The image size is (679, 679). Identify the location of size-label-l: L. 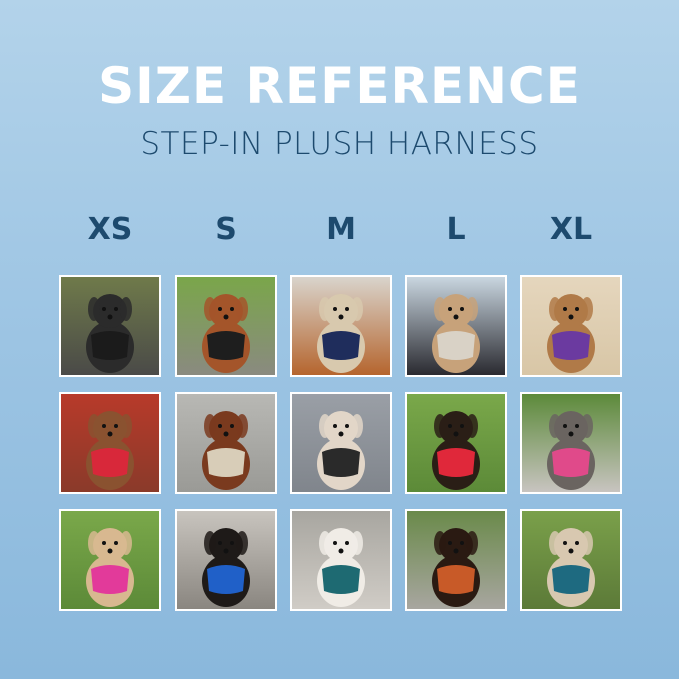
(456, 229).